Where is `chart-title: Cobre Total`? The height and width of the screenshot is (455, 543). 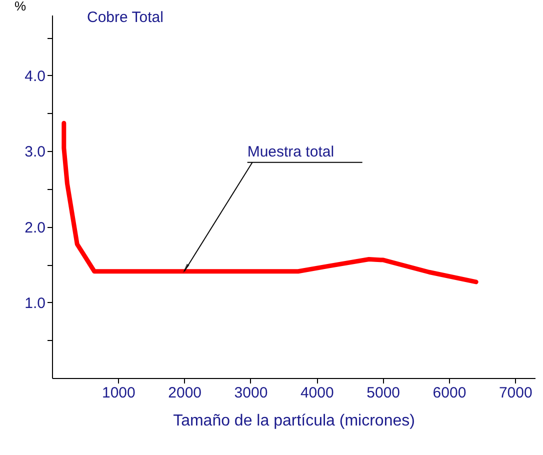 chart-title: Cobre Total is located at coordinates (125, 17).